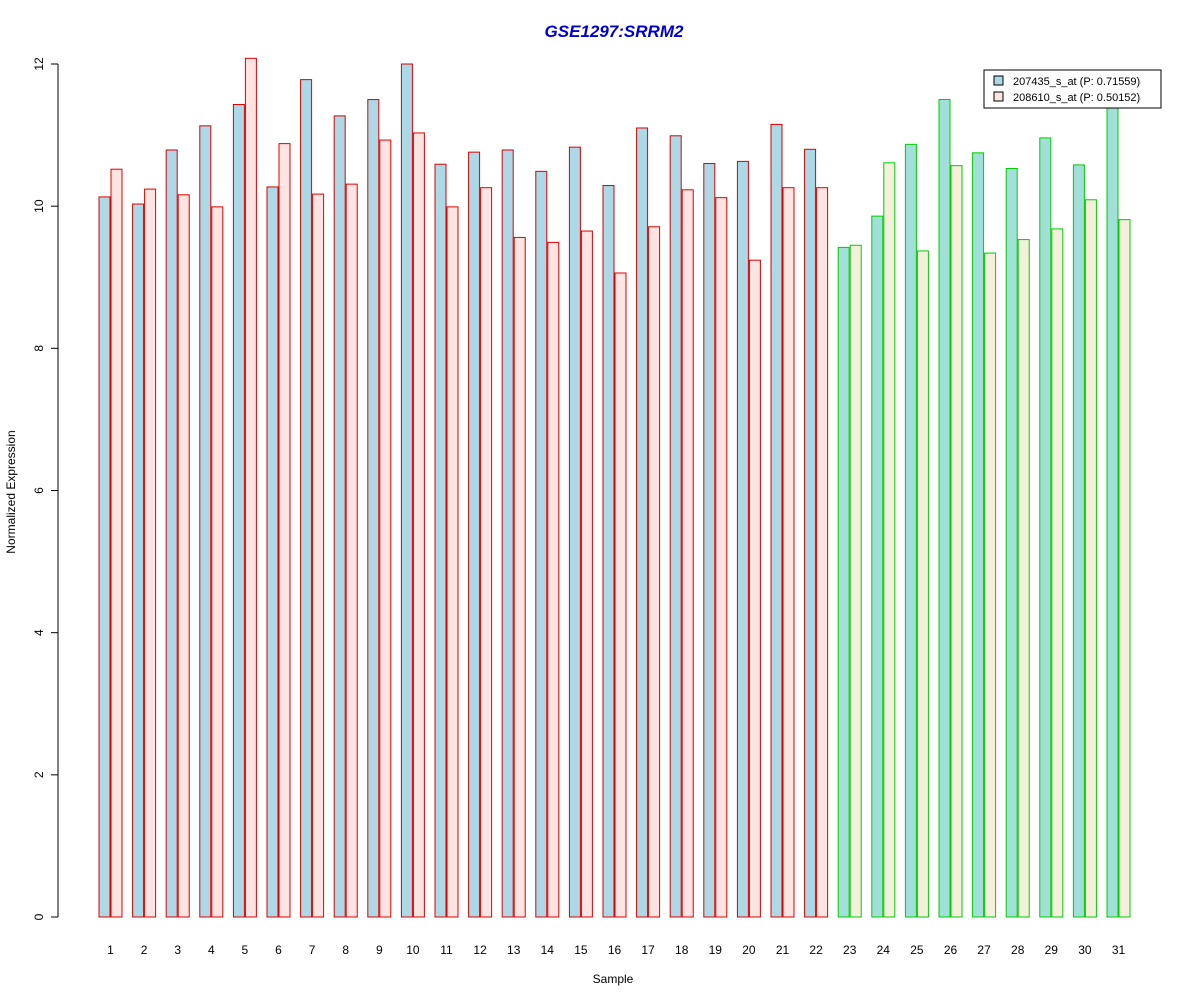 This screenshot has width=1200, height=1000. What do you see at coordinates (345, 950) in the screenshot?
I see `x-tick-label: 8` at bounding box center [345, 950].